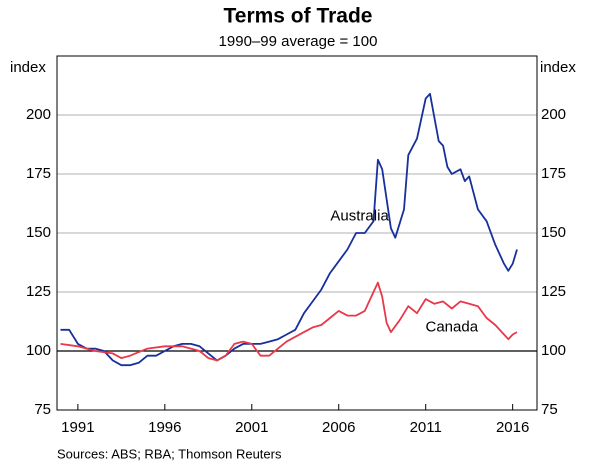  I want to click on y-tick-label: 100, so click(38, 350).